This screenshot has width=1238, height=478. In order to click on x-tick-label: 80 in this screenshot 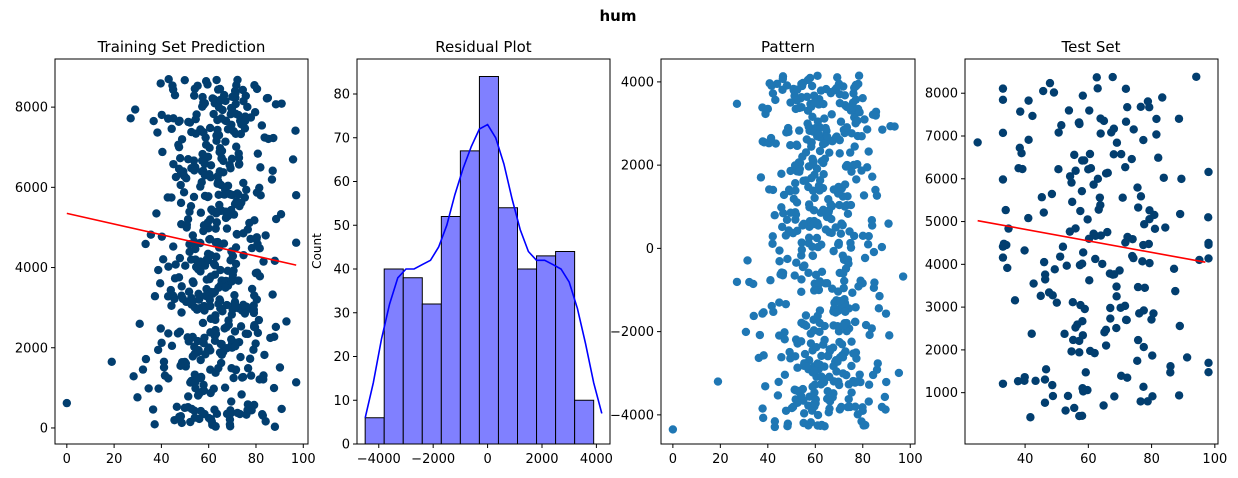, I will do `click(863, 459)`.